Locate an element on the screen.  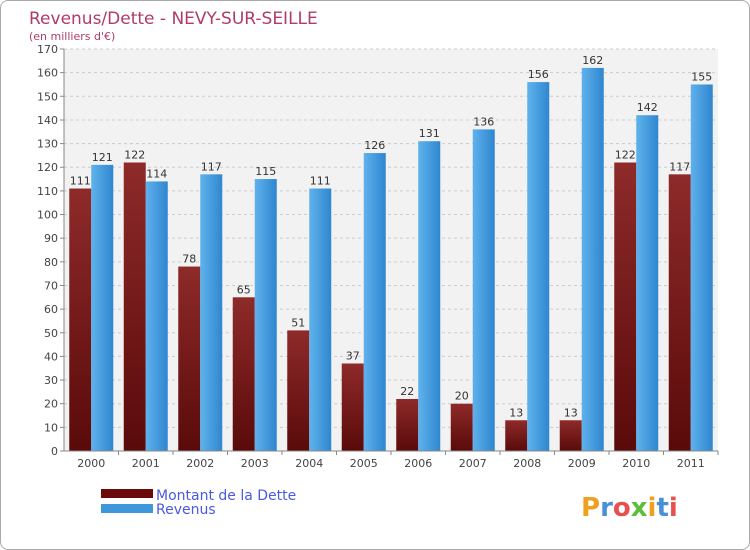
y-tick-label: 70 is located at coordinates (51, 285).